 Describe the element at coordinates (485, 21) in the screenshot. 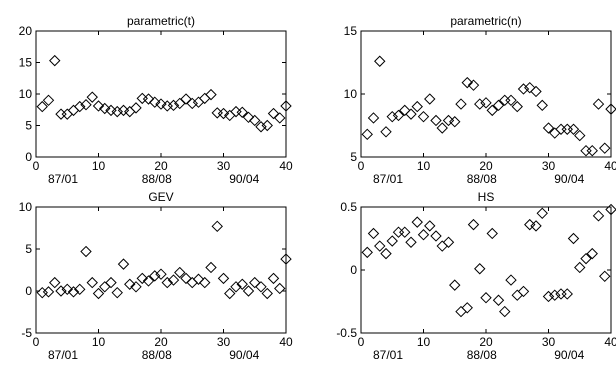

I see `chart-title: parametric(n)` at that location.